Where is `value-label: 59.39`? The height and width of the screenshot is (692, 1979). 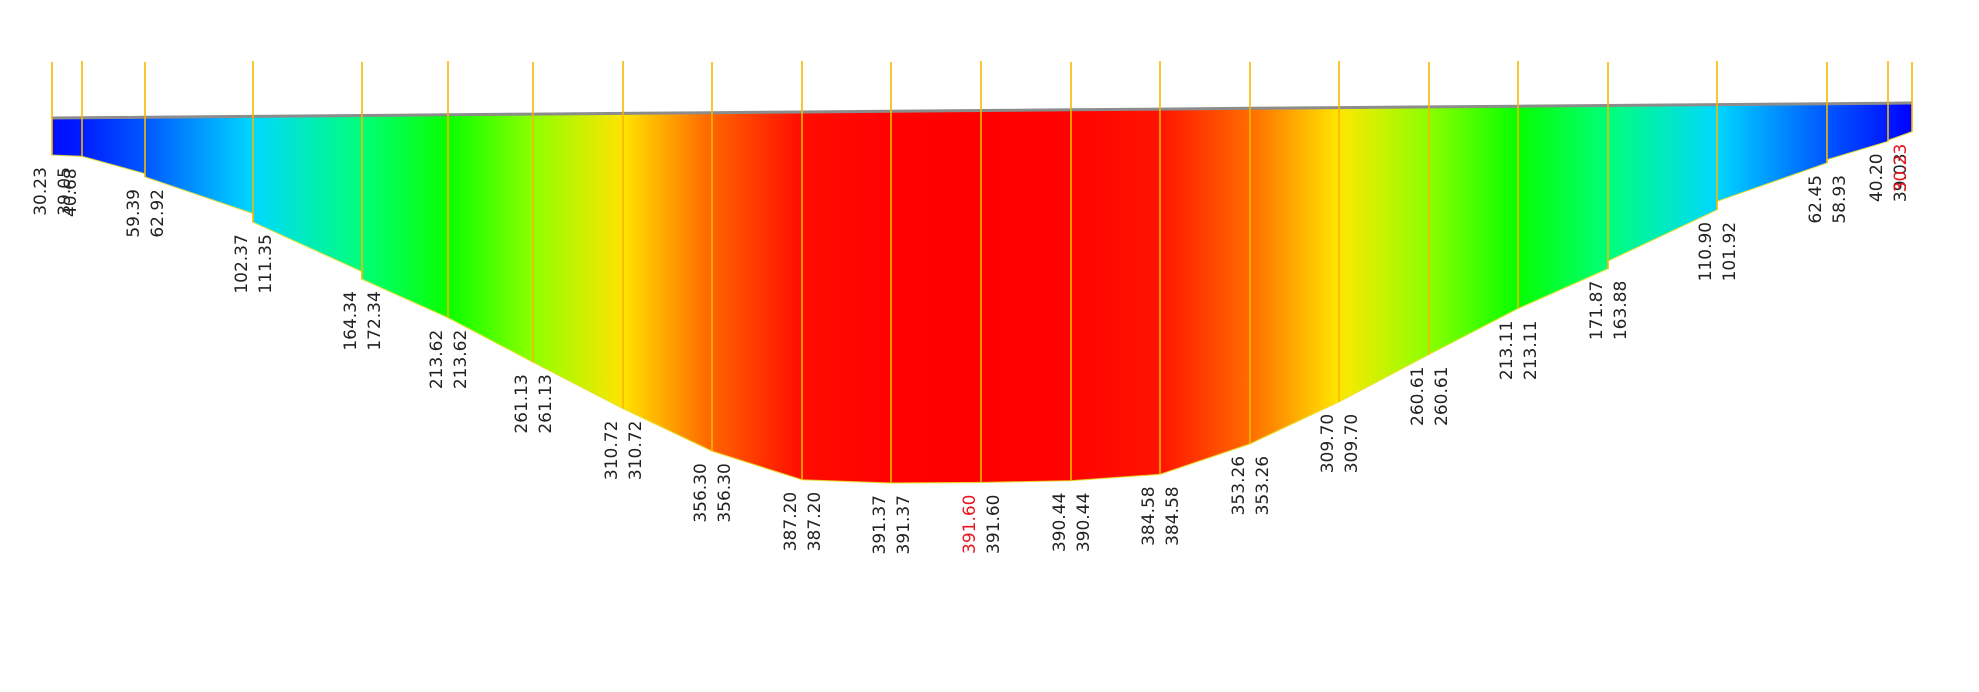 value-label: 59.39 is located at coordinates (134, 213).